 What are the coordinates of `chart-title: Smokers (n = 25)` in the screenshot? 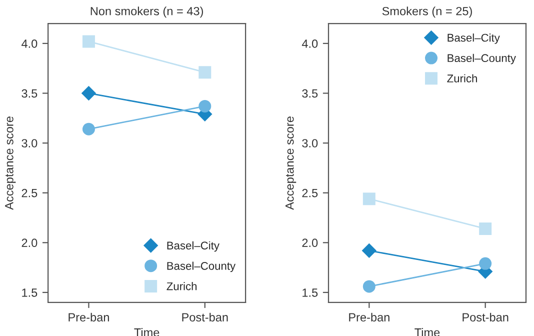 It's located at (427, 12).